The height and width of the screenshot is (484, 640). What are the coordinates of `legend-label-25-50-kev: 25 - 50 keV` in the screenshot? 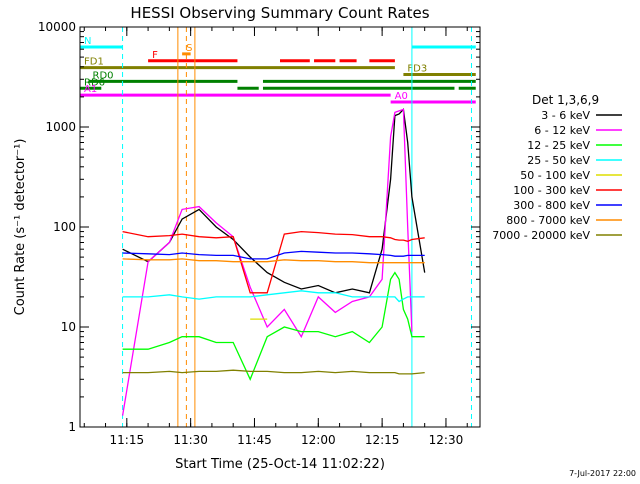 It's located at (558, 160).